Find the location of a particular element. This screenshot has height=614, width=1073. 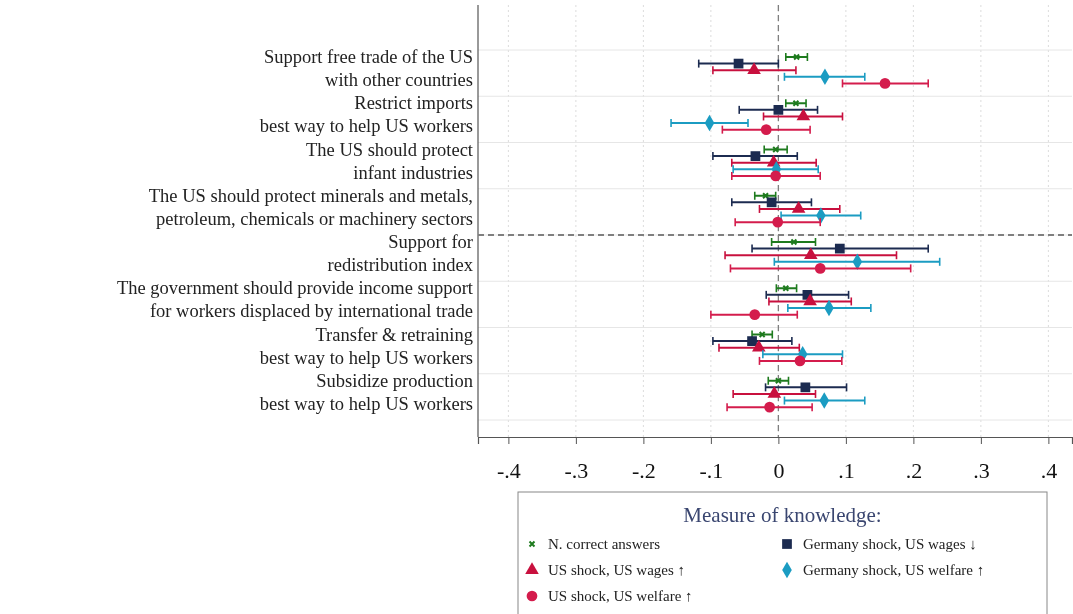

x-tick-label: .2 is located at coordinates (914, 470).